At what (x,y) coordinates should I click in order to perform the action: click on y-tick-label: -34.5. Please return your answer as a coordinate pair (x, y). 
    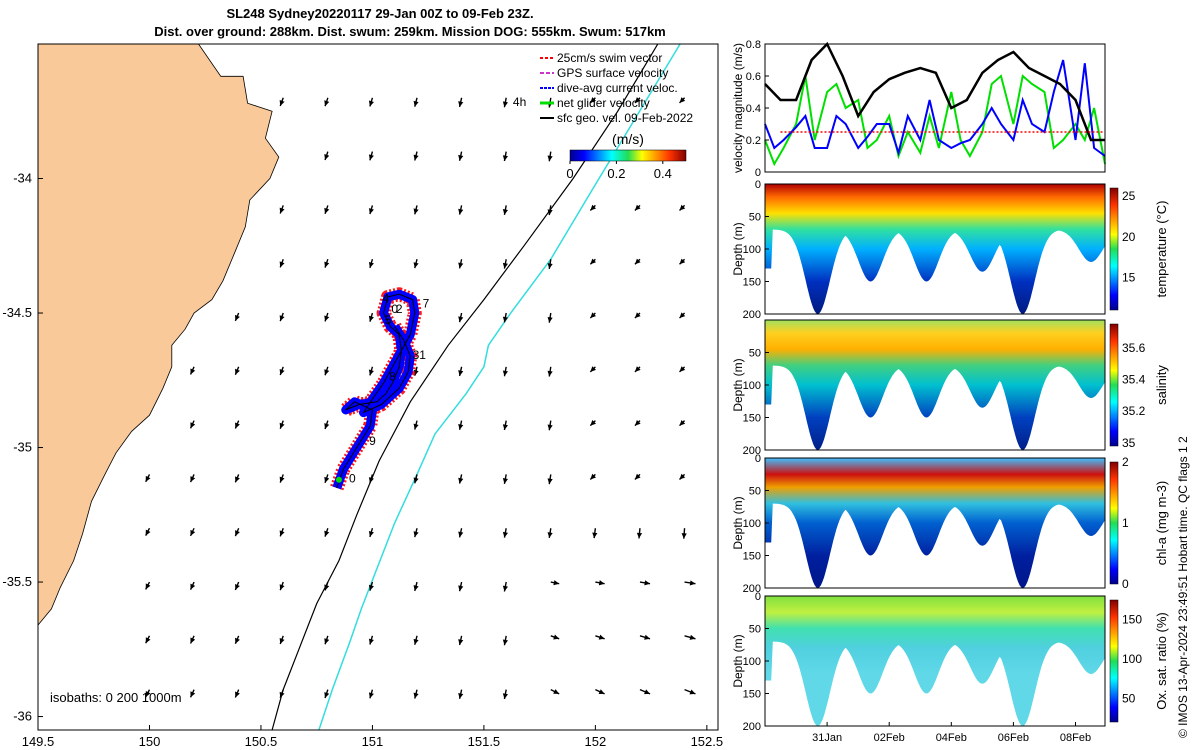
    Looking at the image, I should click on (17, 312).